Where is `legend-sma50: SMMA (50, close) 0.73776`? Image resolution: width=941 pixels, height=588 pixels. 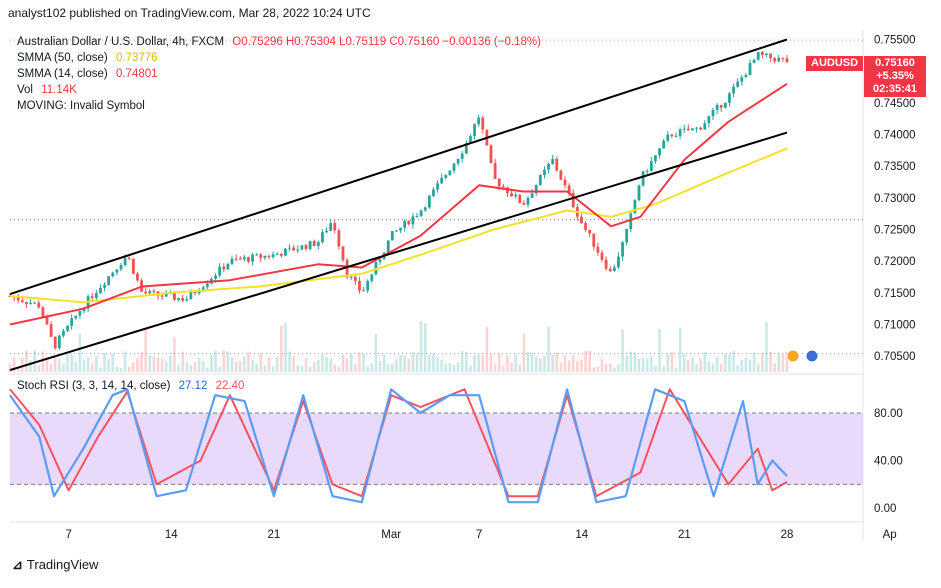 legend-sma50: SMMA (50, close) 0.73776 is located at coordinates (87, 58).